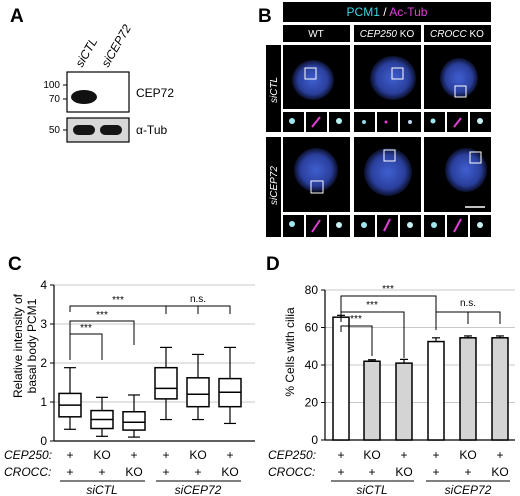 This screenshot has height=496, width=520. Describe the element at coordinates (43, 402) in the screenshot. I see `y-tick-label: 1` at that location.